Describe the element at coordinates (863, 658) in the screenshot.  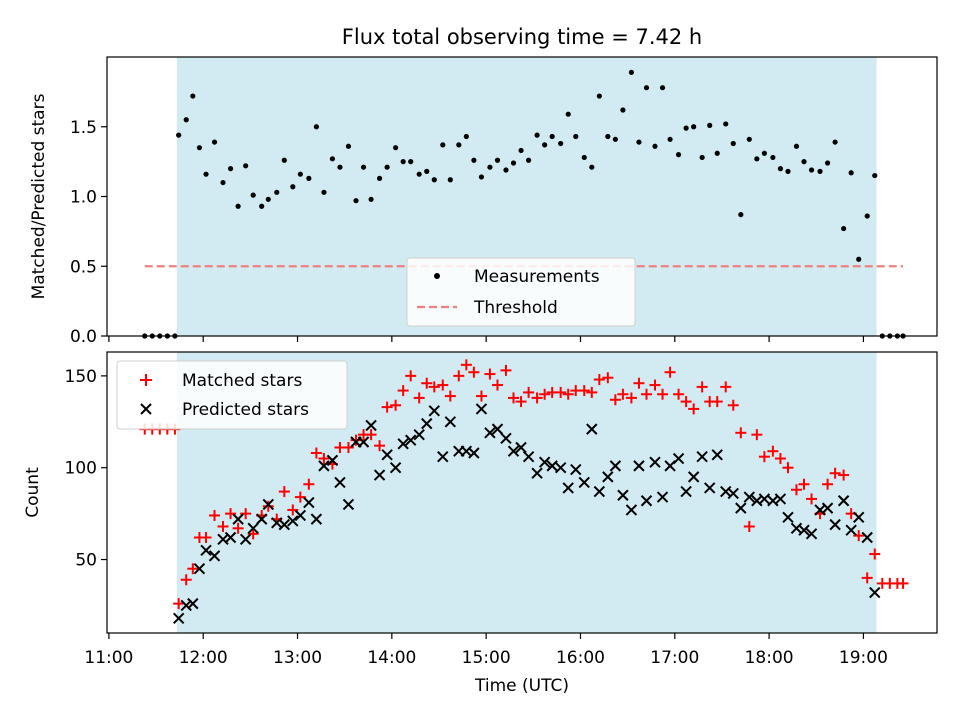
I see `x-tick-label: 19:00` at that location.